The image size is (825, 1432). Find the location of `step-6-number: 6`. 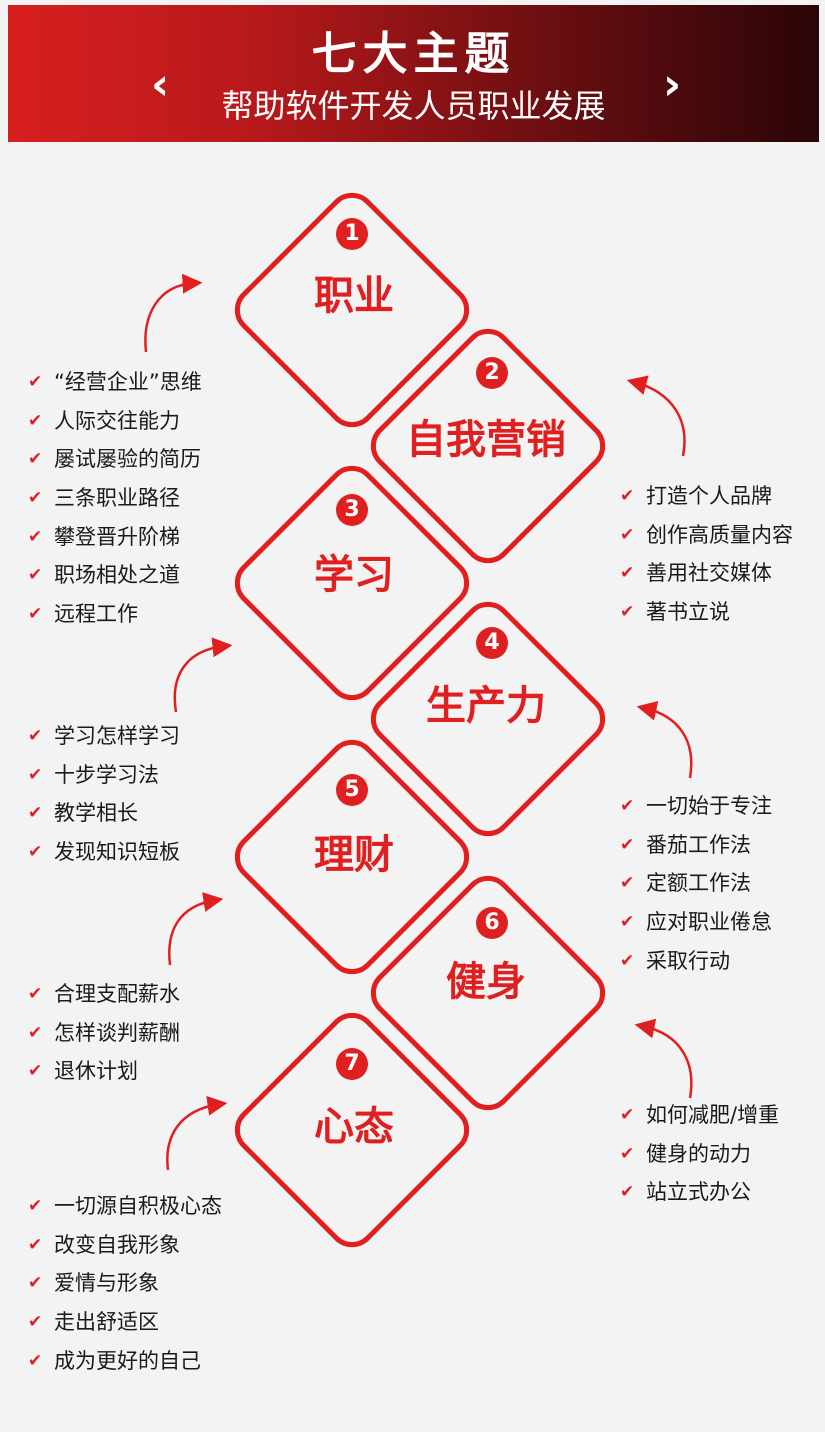

step-6-number: 6 is located at coordinates (492, 923).